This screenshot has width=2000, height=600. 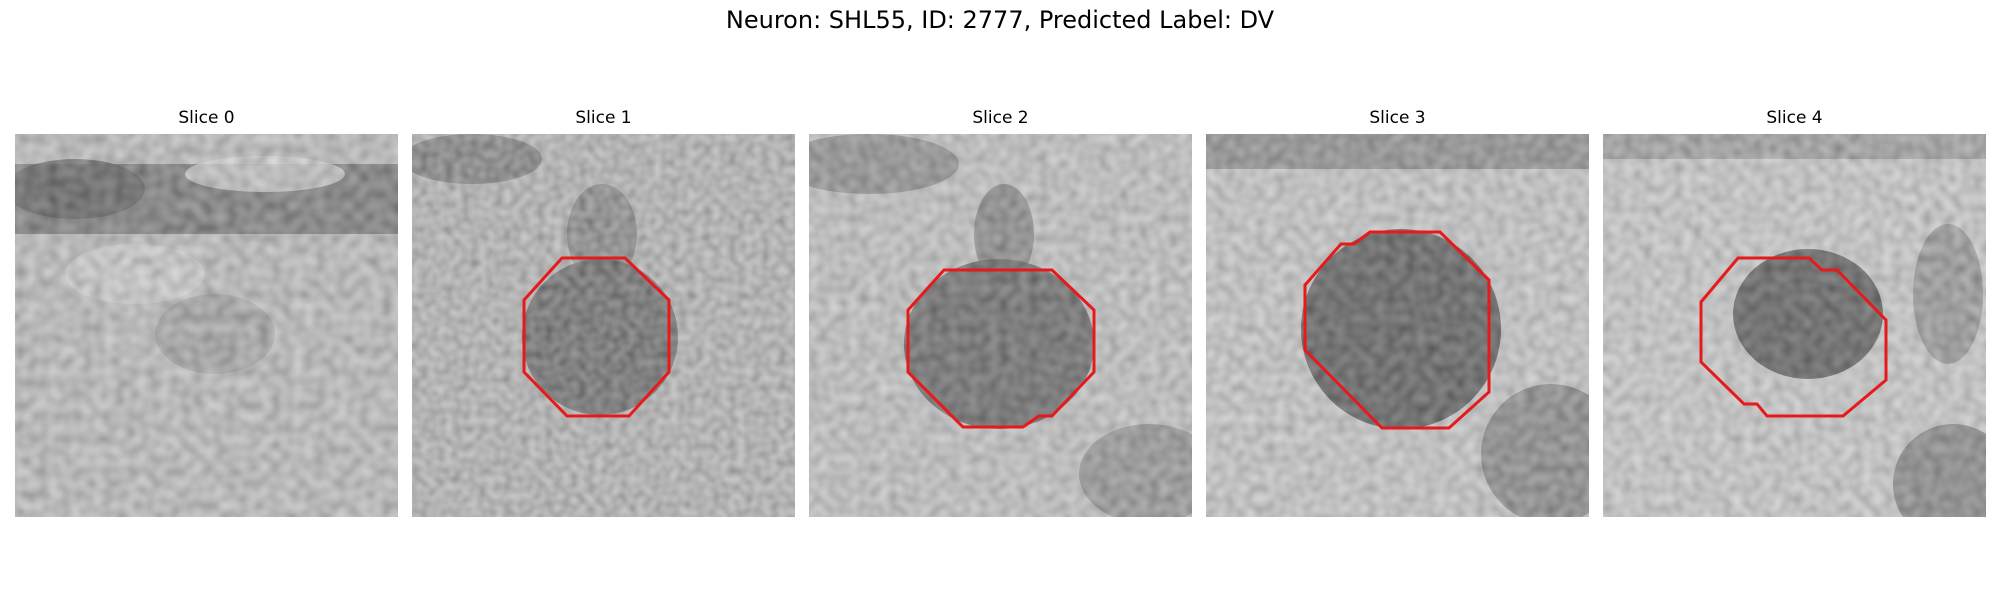 I want to click on slice-0-title: Slice 0, so click(x=206, y=118).